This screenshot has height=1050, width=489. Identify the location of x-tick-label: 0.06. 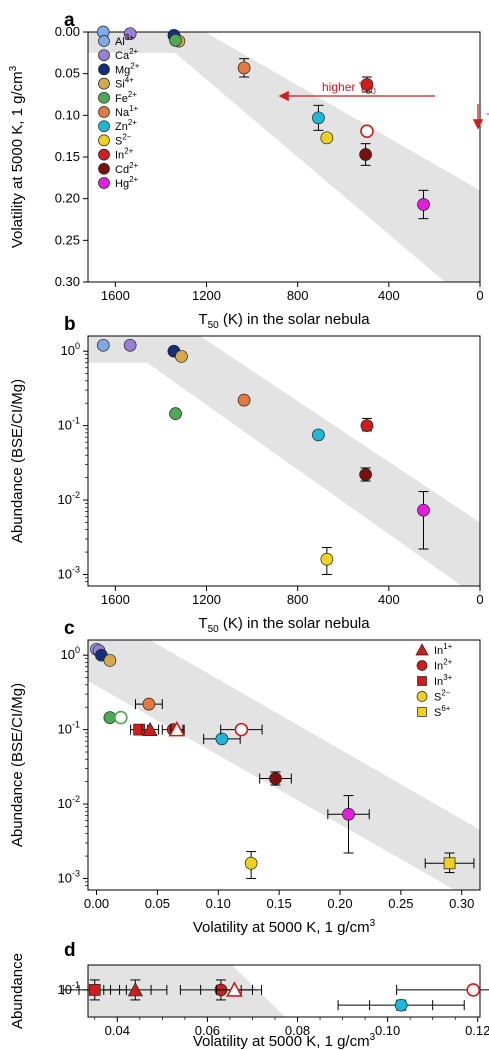
(207, 1030).